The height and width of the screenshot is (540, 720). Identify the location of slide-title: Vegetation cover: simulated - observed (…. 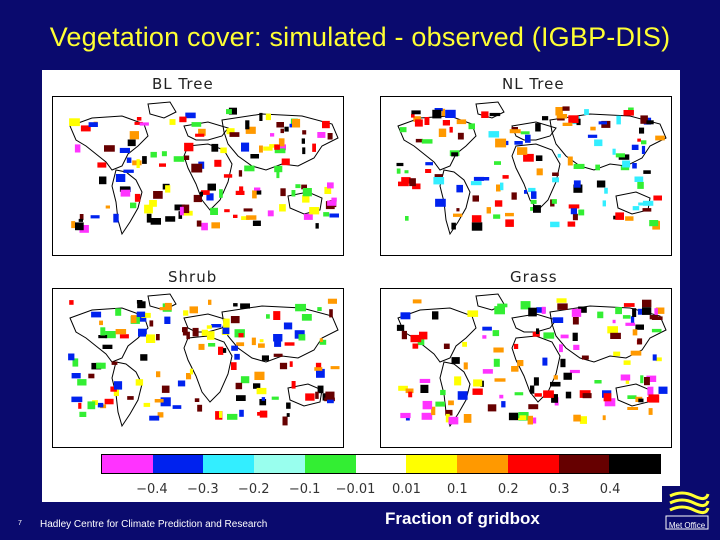
(360, 37).